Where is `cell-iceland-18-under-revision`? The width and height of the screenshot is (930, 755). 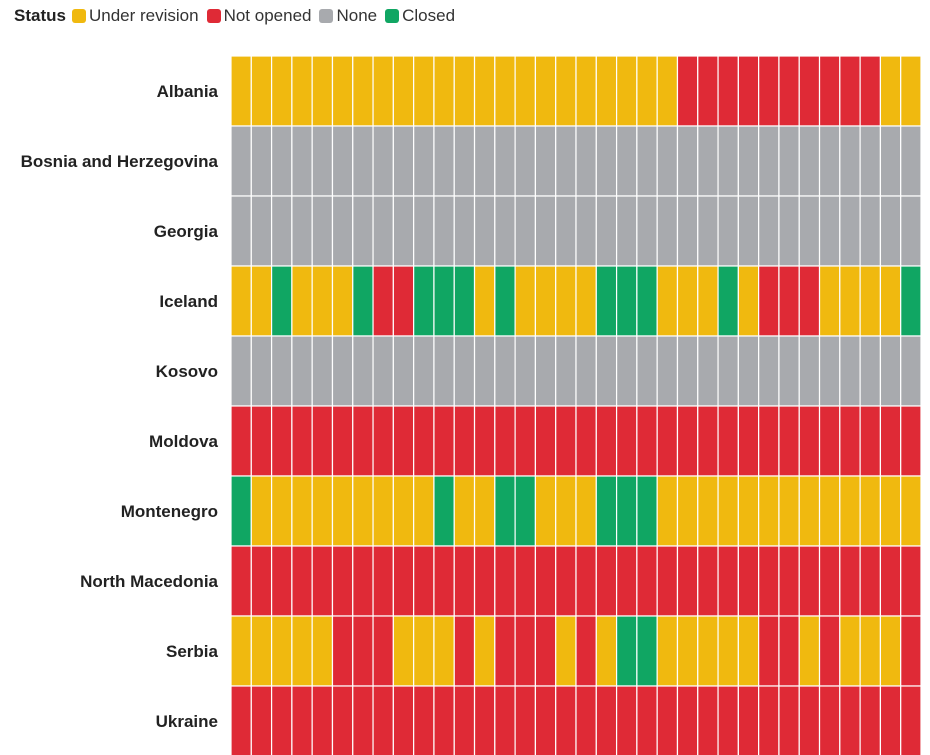
cell-iceland-18-under-revision is located at coordinates (586, 301).